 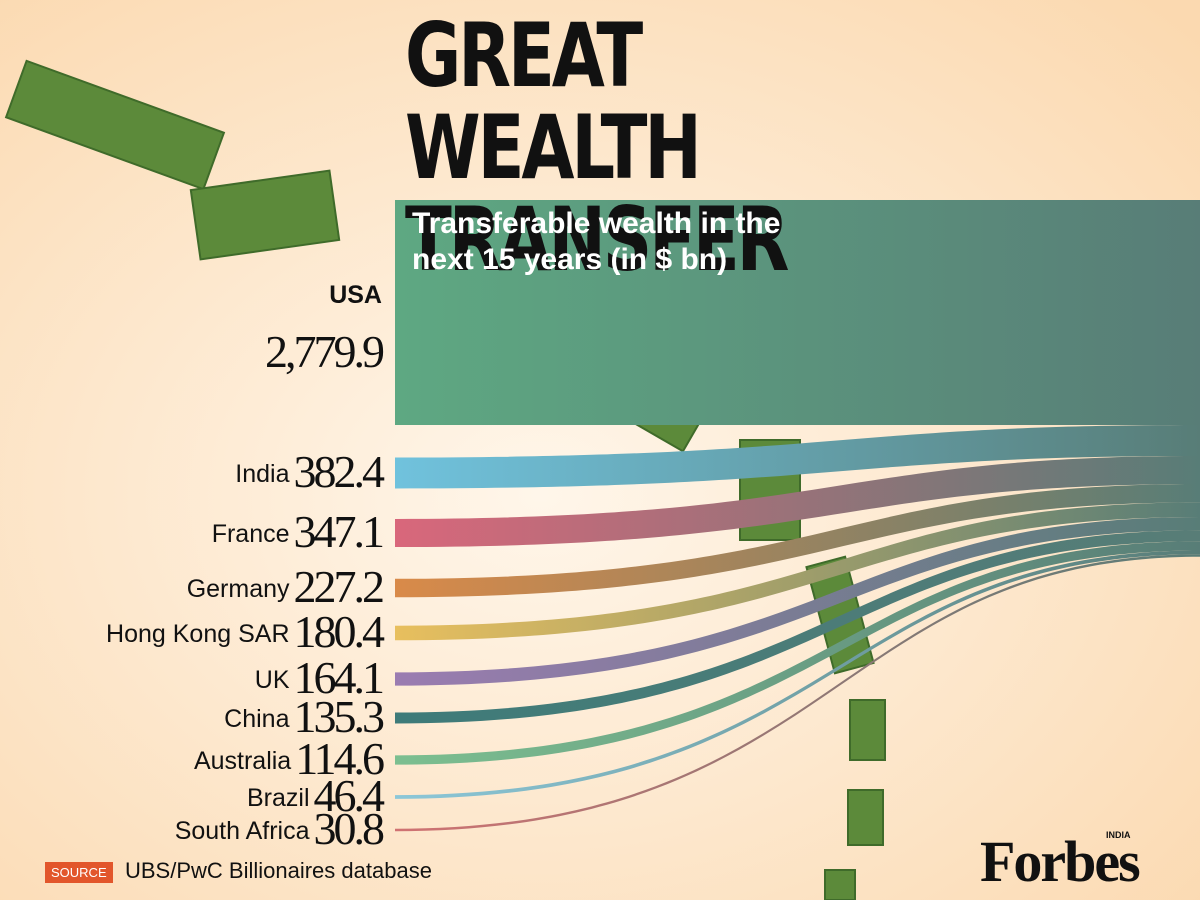 I want to click on value-label: 347.1, so click(x=339, y=531).